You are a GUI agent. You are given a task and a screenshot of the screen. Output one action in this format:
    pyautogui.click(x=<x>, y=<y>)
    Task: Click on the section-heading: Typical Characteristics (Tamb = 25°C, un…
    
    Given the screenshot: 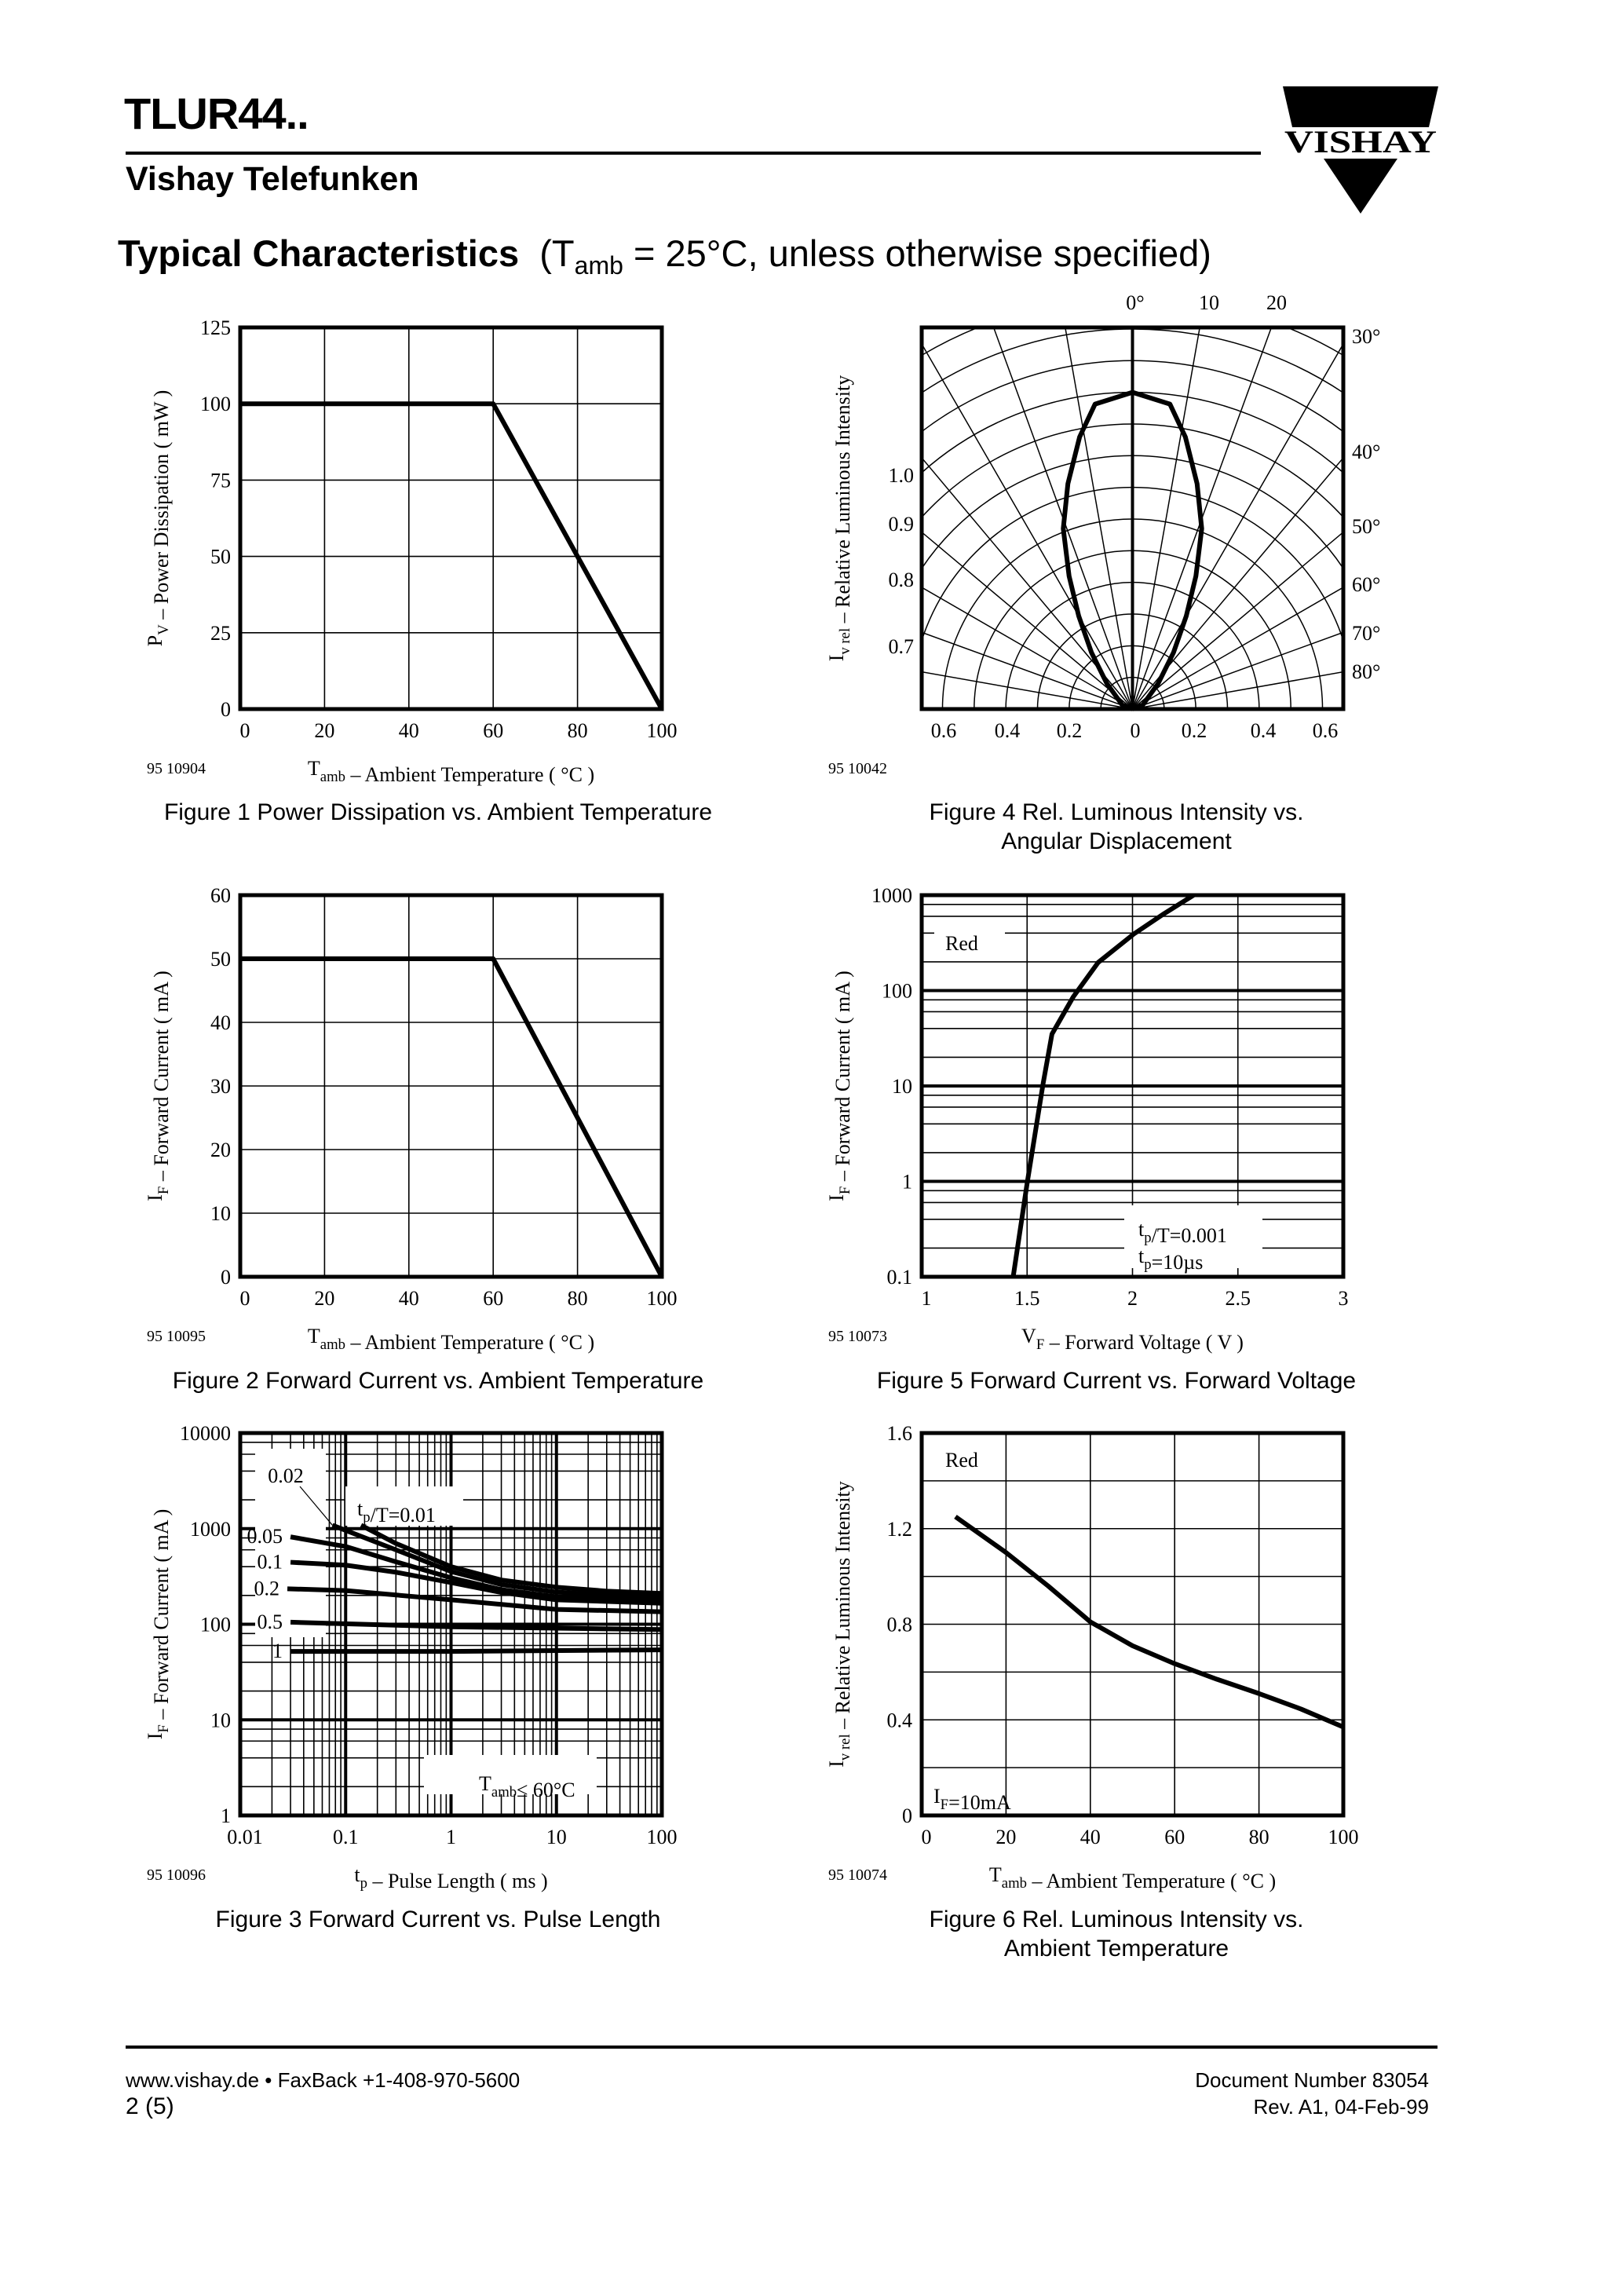 What is the action you would take?
    pyautogui.click(x=664, y=256)
    